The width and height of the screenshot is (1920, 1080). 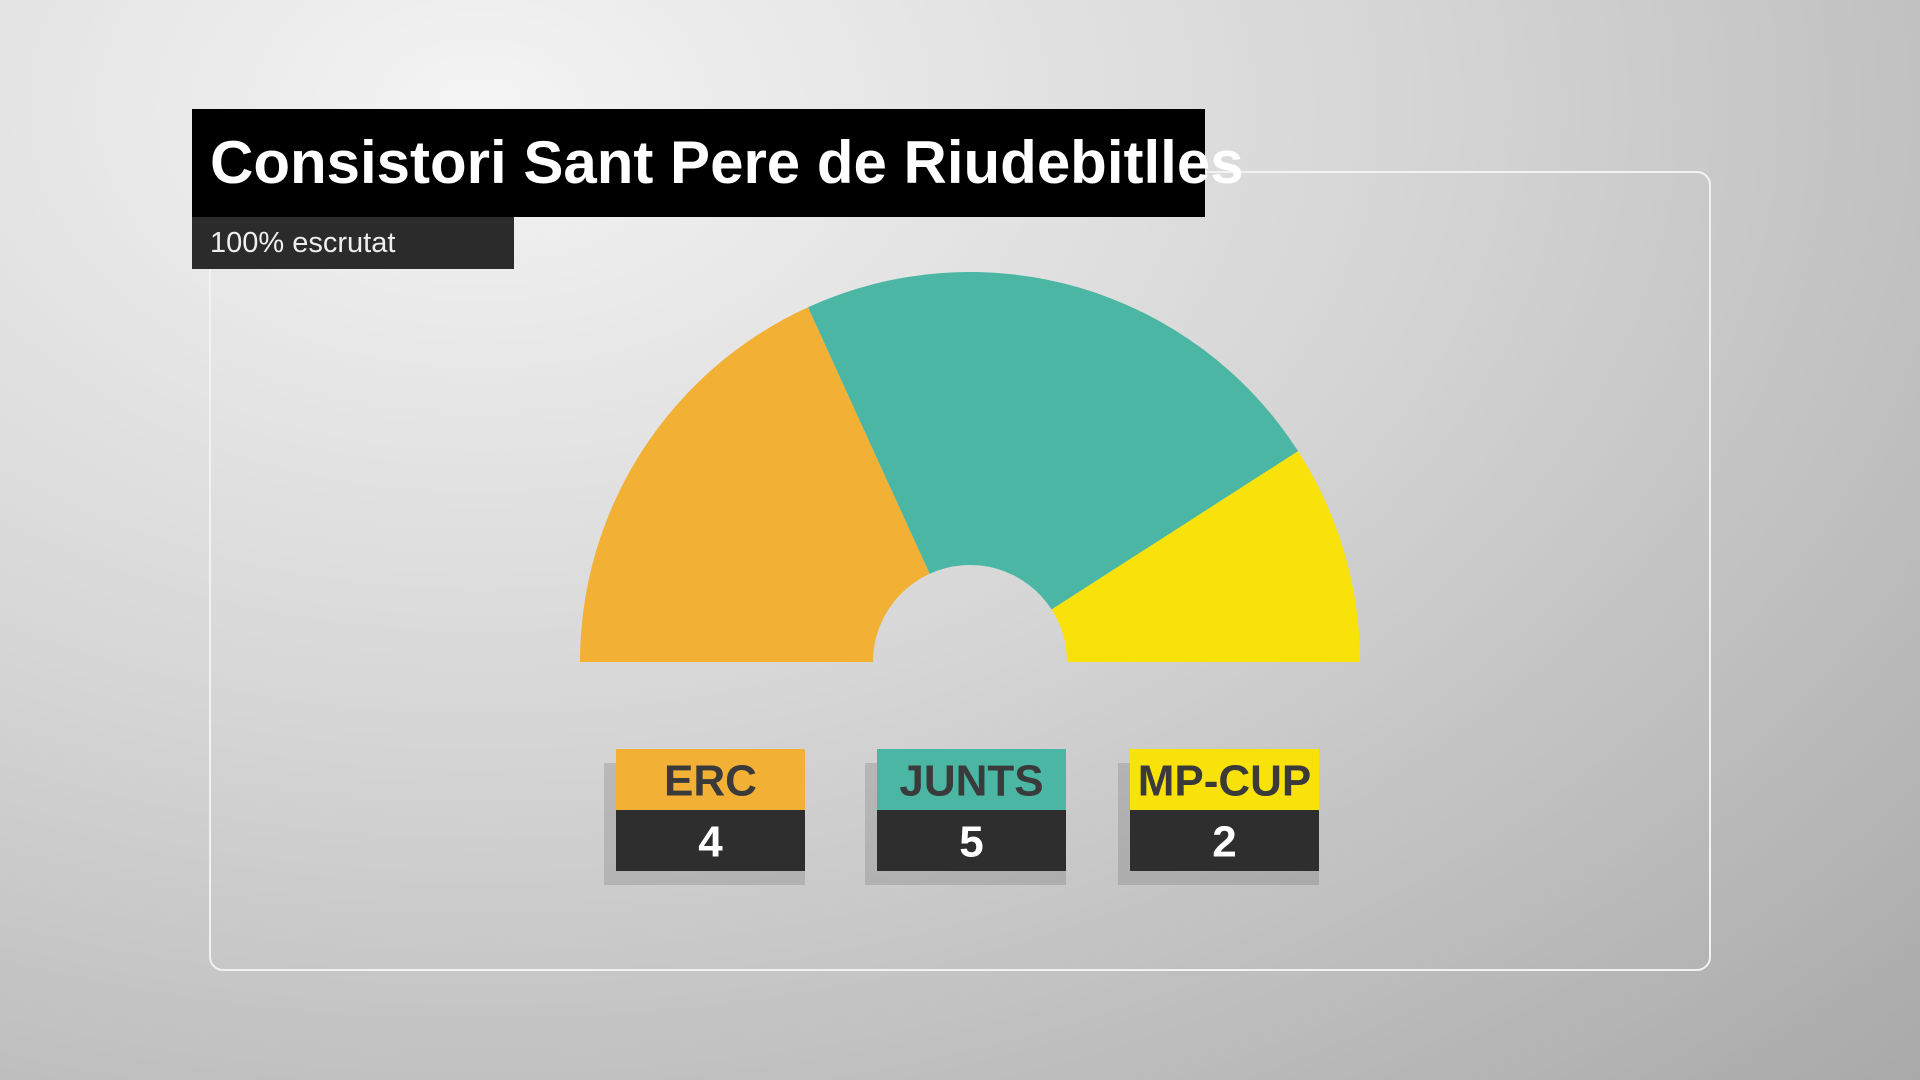 I want to click on legend-label: JUNTS, so click(x=971, y=781).